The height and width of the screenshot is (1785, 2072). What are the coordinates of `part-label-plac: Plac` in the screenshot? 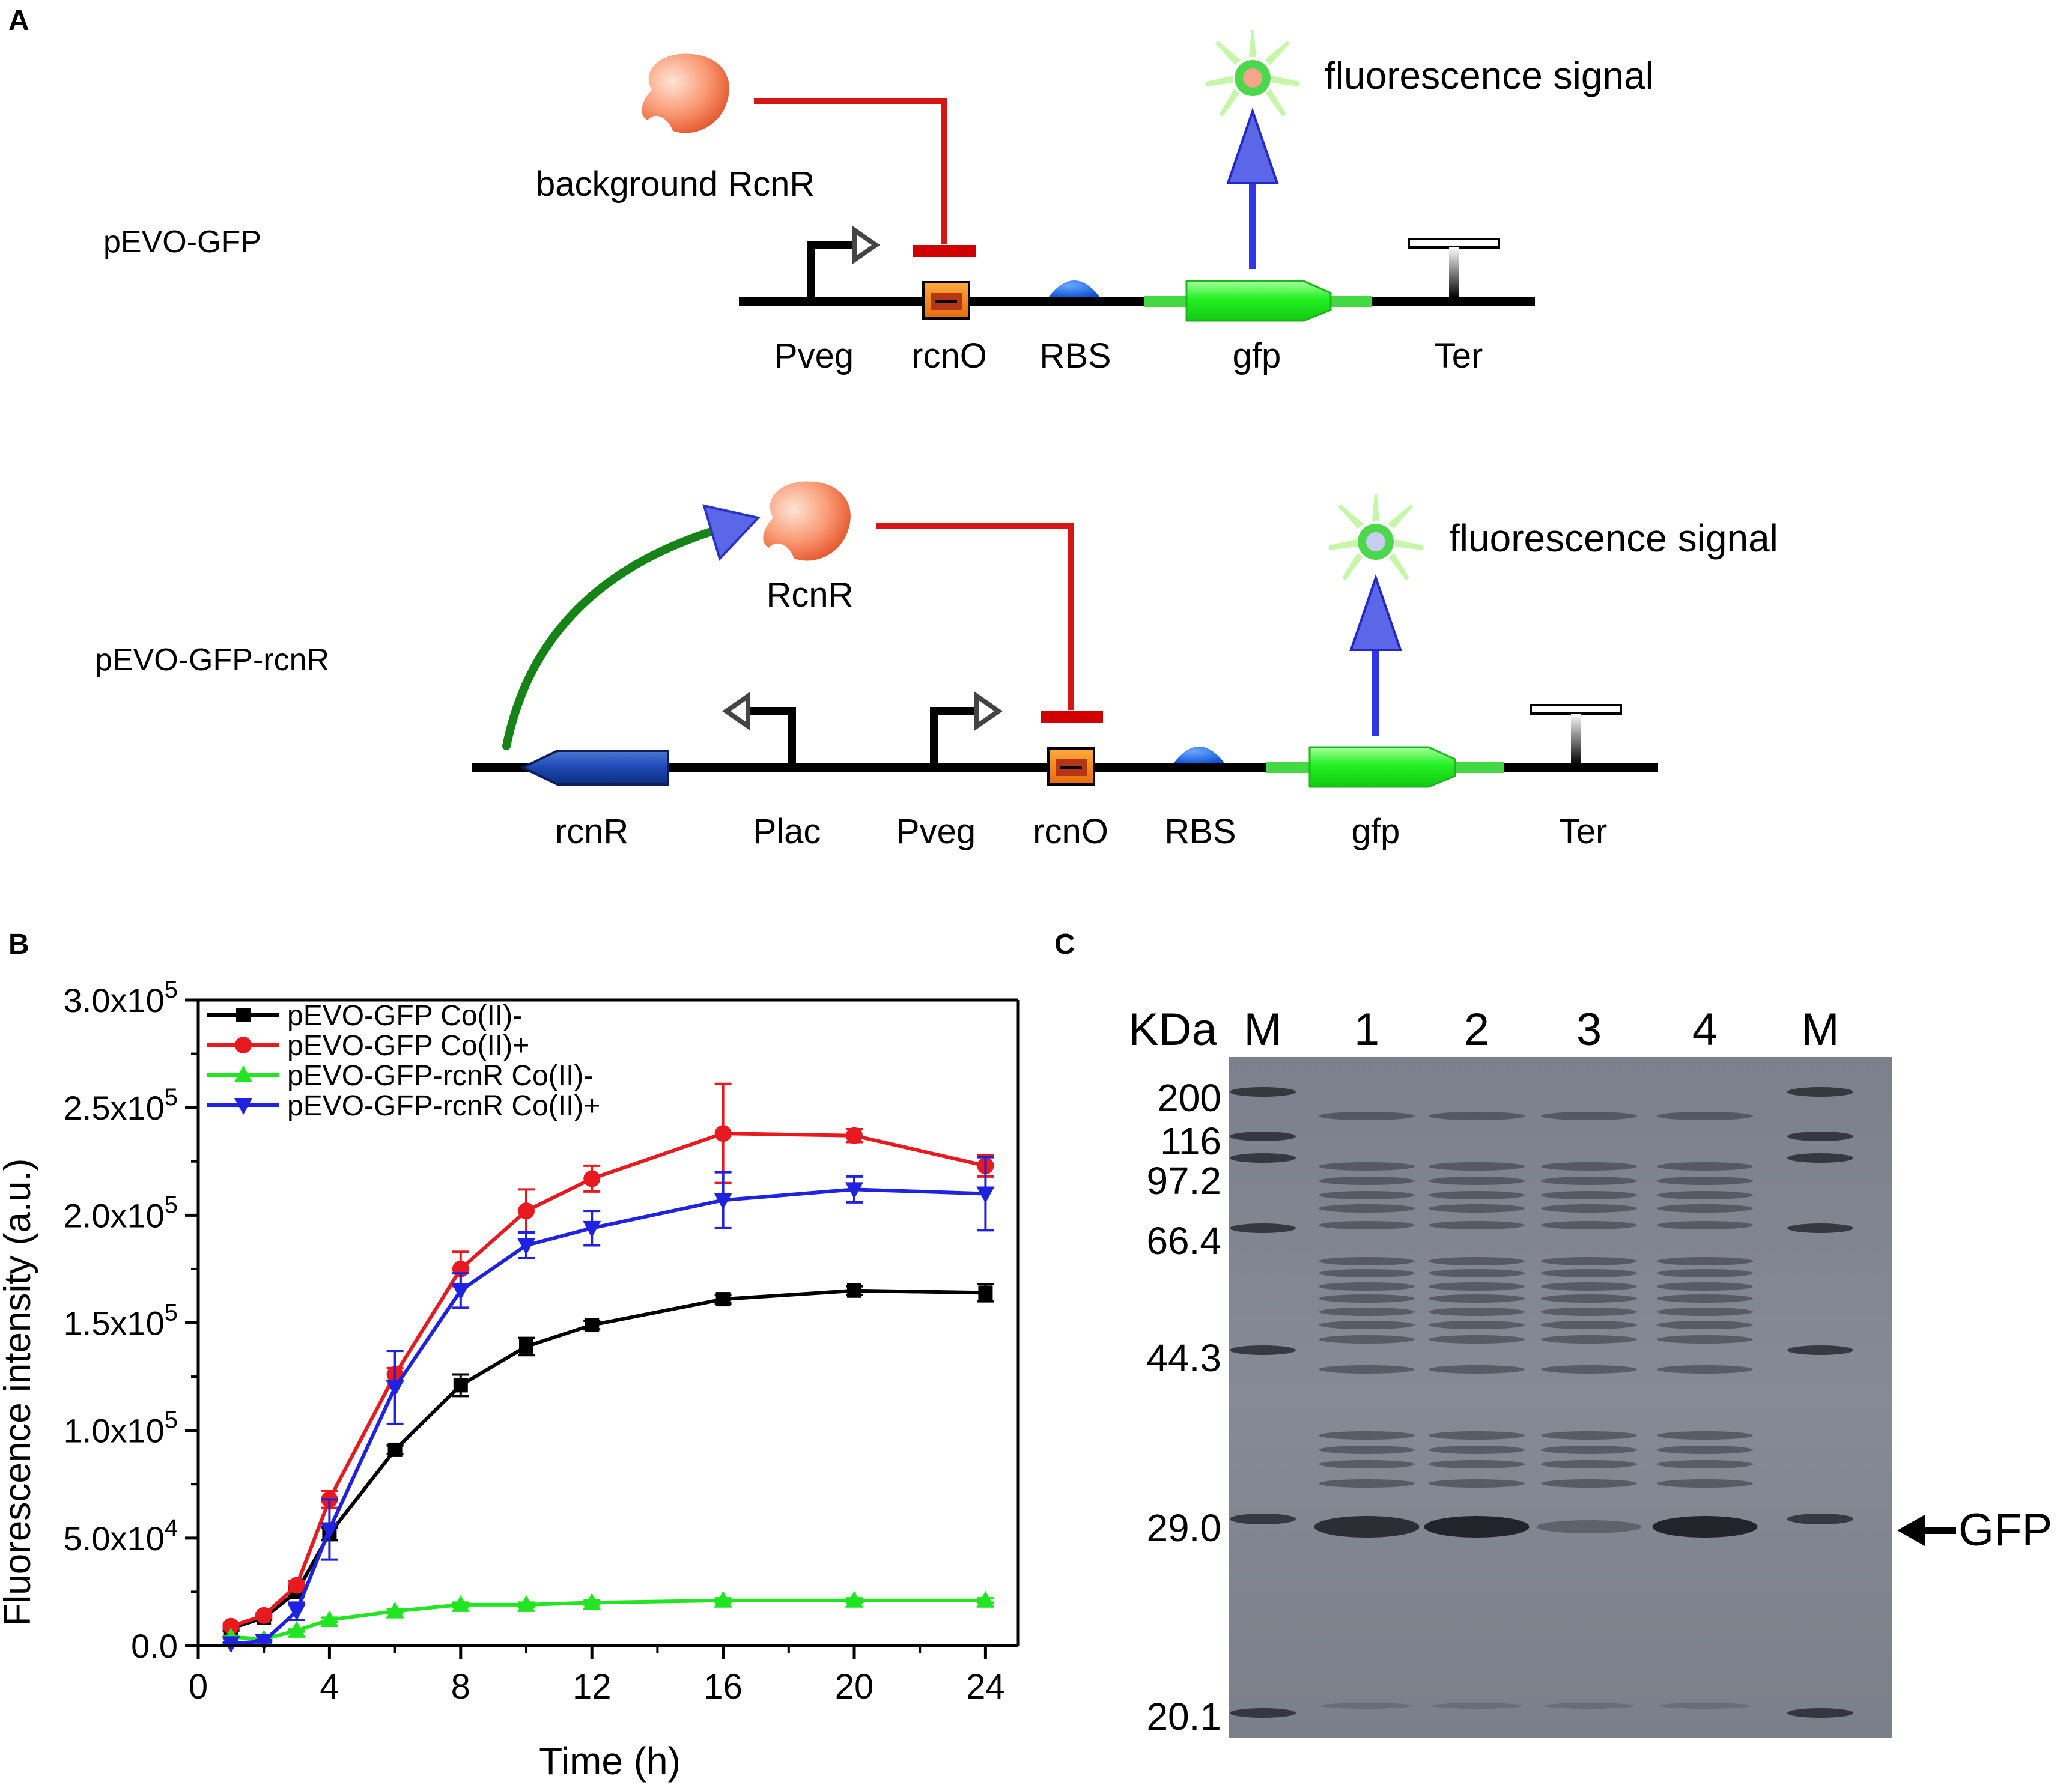 It's located at (787, 832).